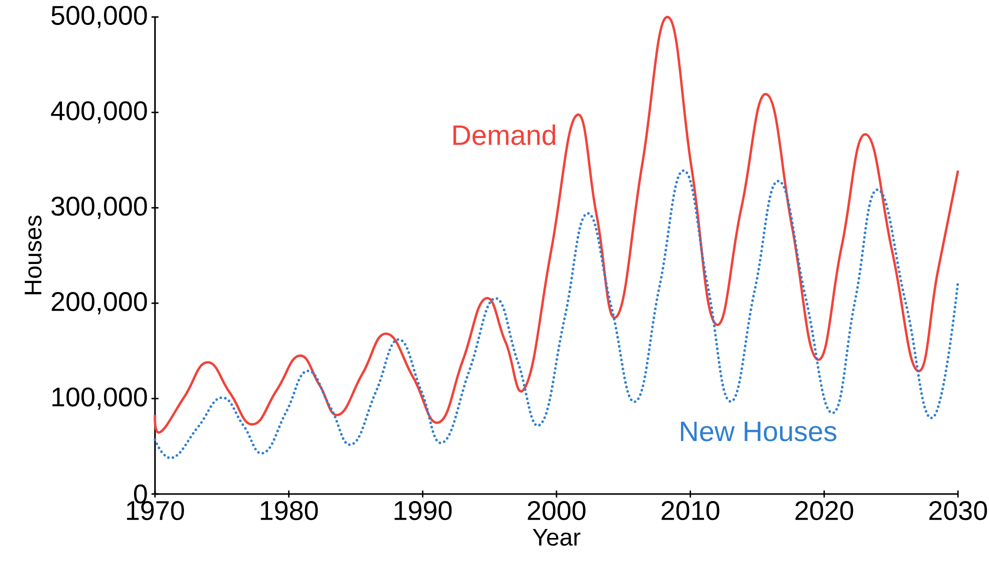 Image resolution: width=989 pixels, height=573 pixels. Describe the element at coordinates (289, 510) in the screenshot. I see `x-tick-label: 1980` at that location.